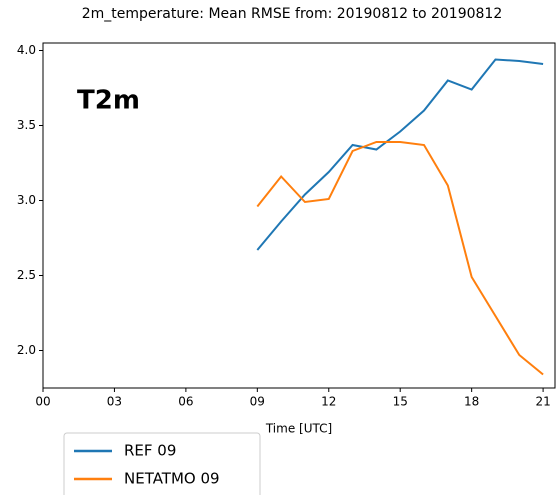 The width and height of the screenshot is (557, 495). I want to click on x-tick-label: 18, so click(471, 402).